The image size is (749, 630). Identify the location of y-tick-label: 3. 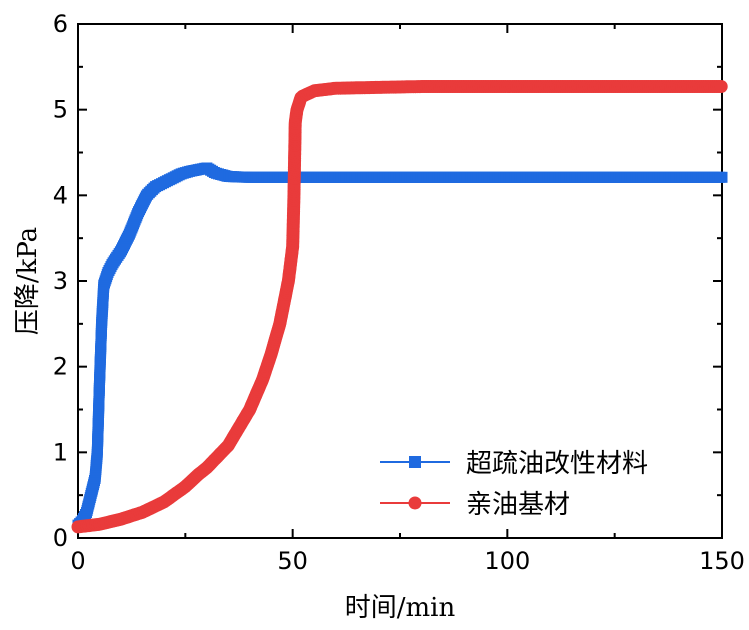
(60, 281).